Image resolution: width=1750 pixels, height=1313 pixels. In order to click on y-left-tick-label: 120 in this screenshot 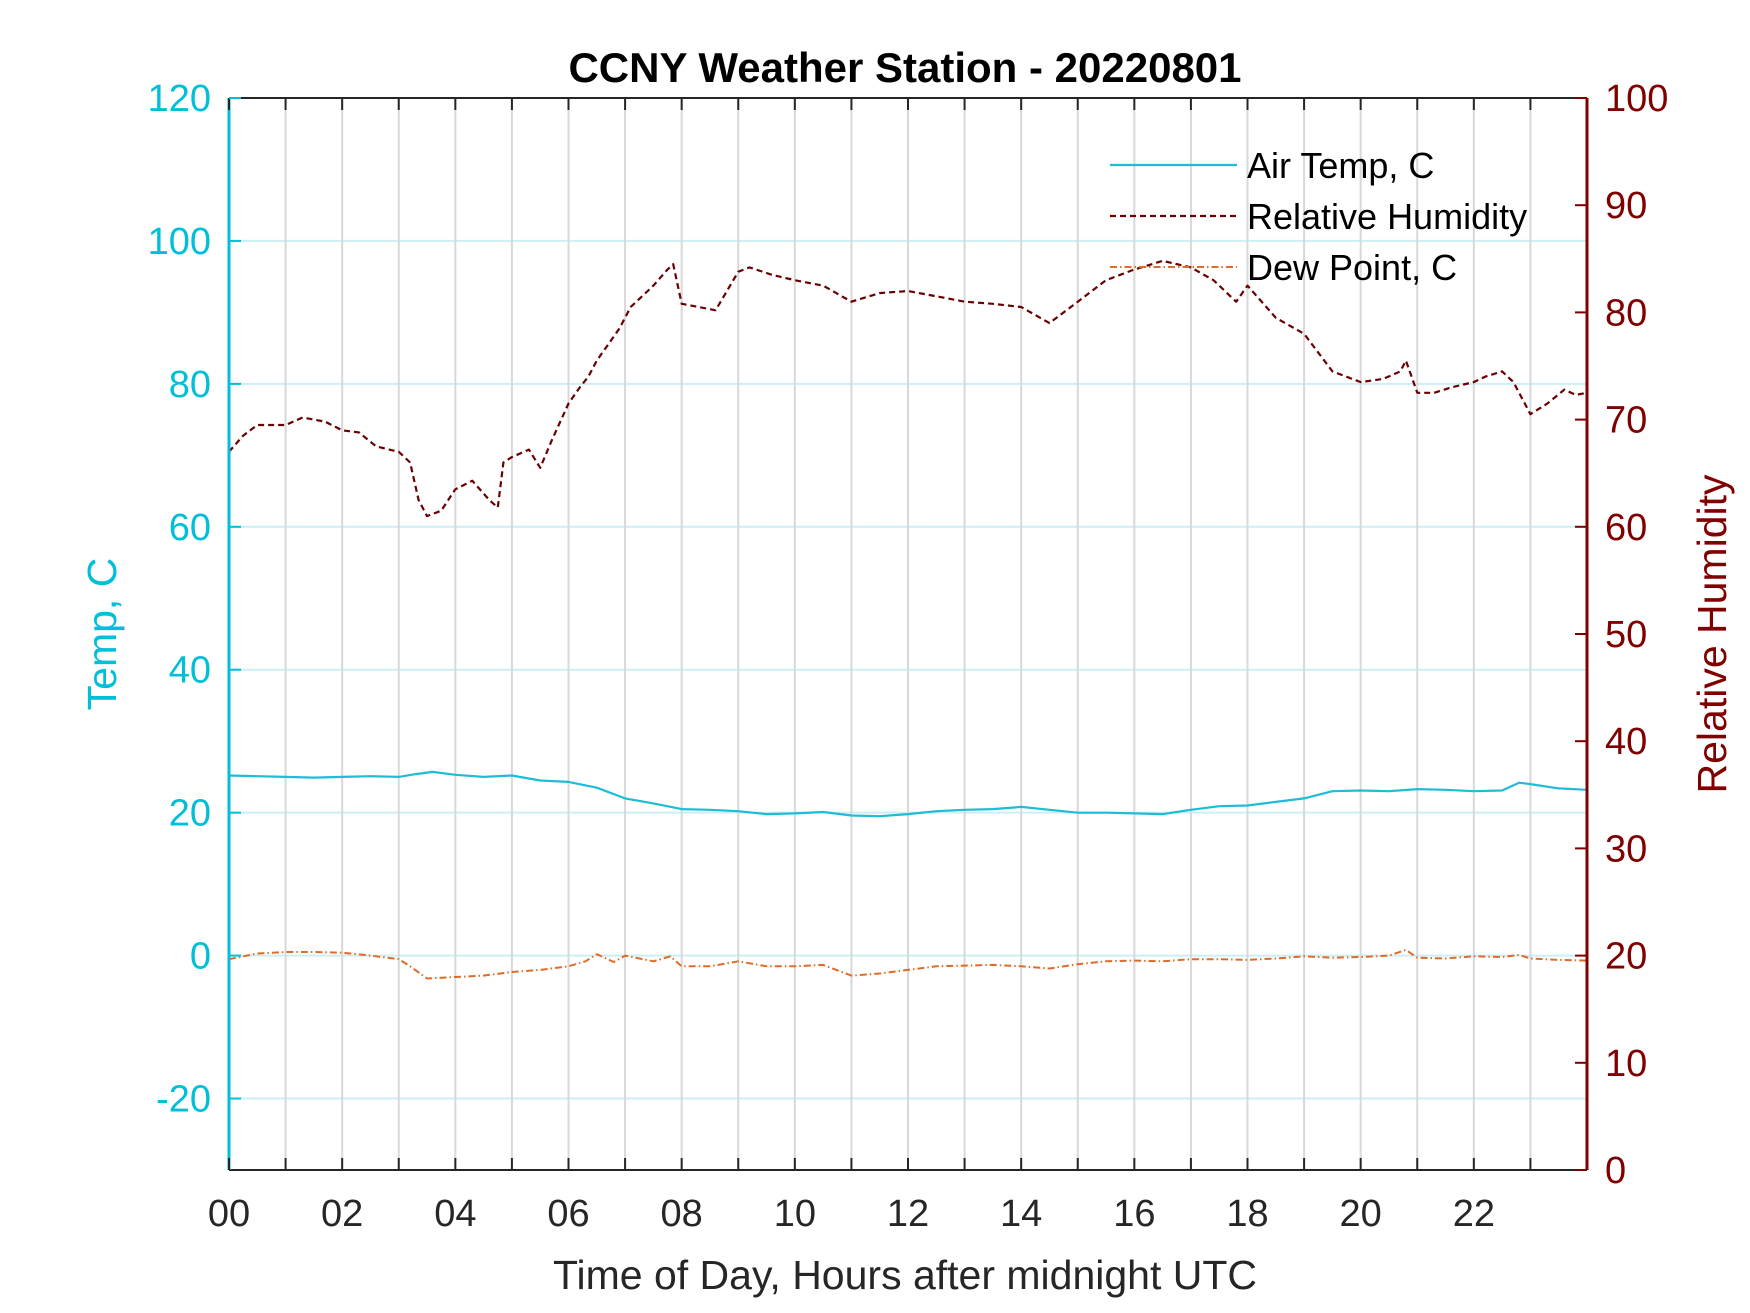, I will do `click(179, 99)`.